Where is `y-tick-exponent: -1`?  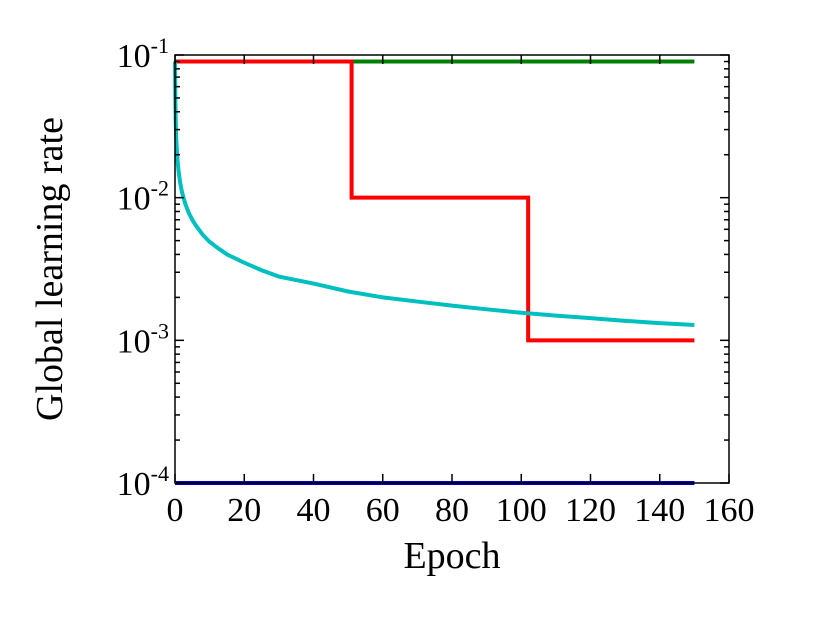
y-tick-exponent: -1 is located at coordinates (160, 45).